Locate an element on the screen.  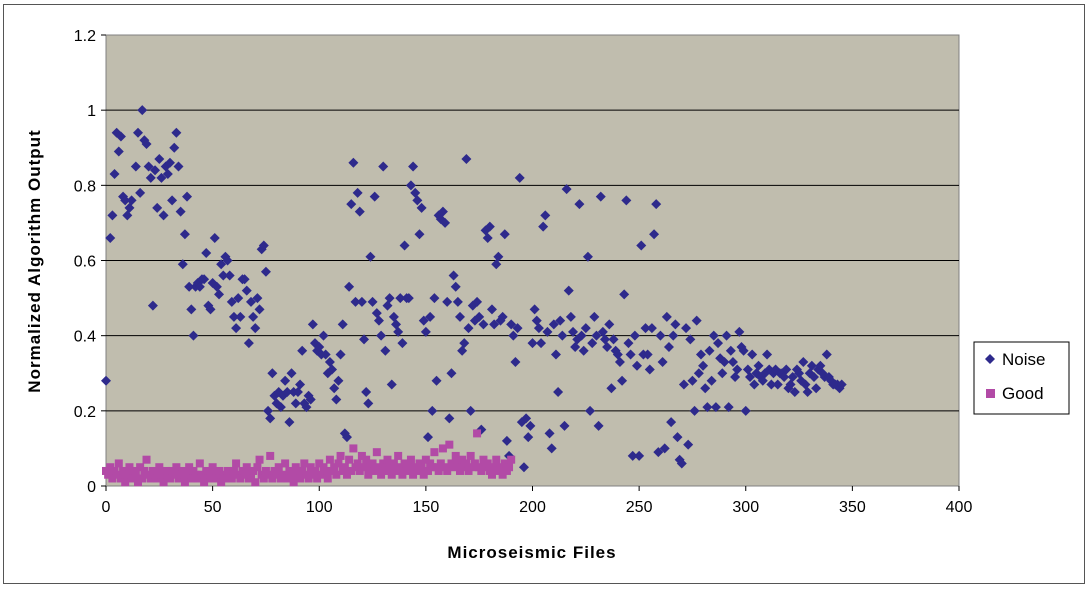
x-tick-label: 250 is located at coordinates (639, 507).